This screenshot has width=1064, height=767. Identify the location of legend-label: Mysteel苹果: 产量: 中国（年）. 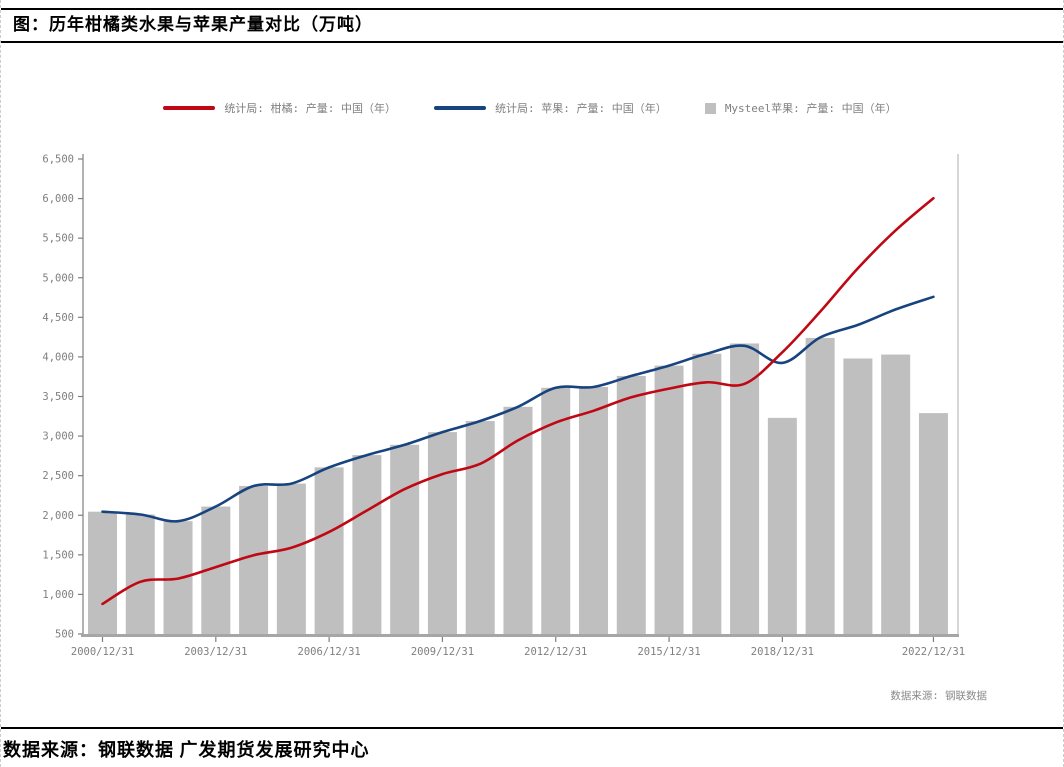
(810, 108).